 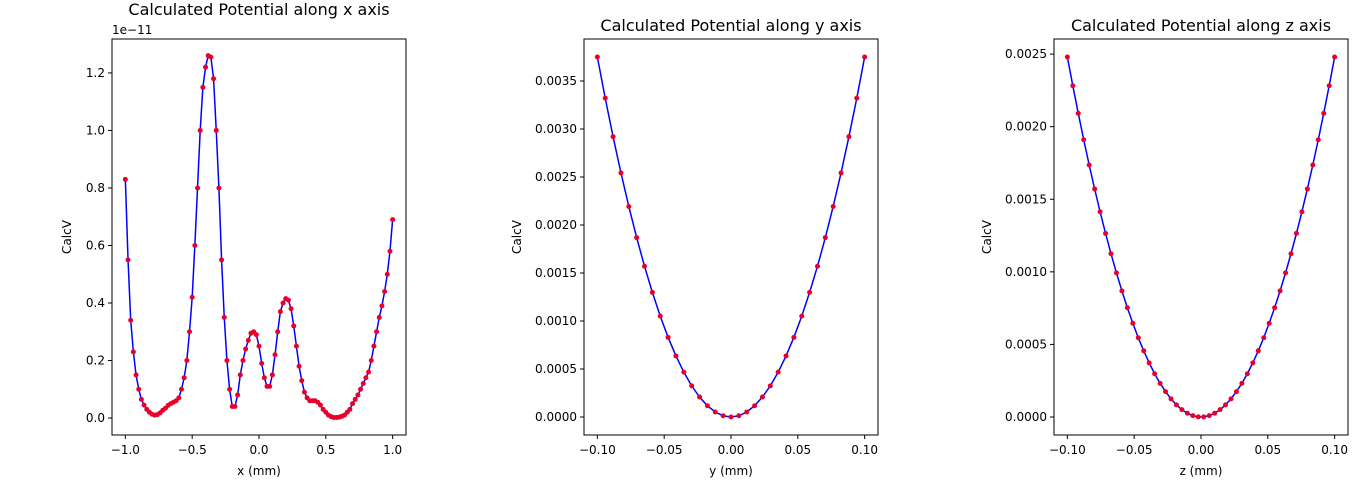 What do you see at coordinates (95, 361) in the screenshot?
I see `y-tick-label: 0.2` at bounding box center [95, 361].